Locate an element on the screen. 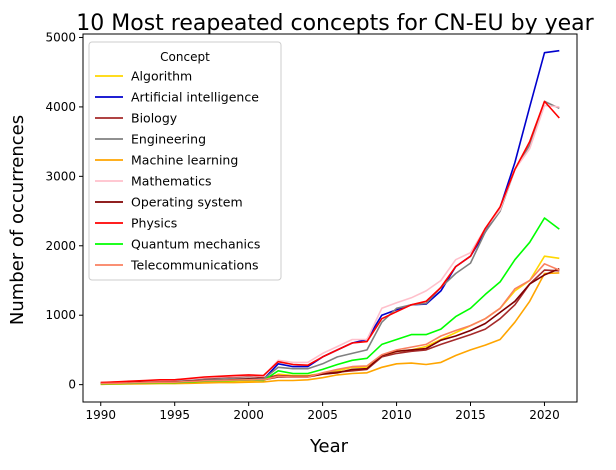 Image resolution: width=616 pixels, height=470 pixels. y-tick-label: 4000 is located at coordinates (60, 107).